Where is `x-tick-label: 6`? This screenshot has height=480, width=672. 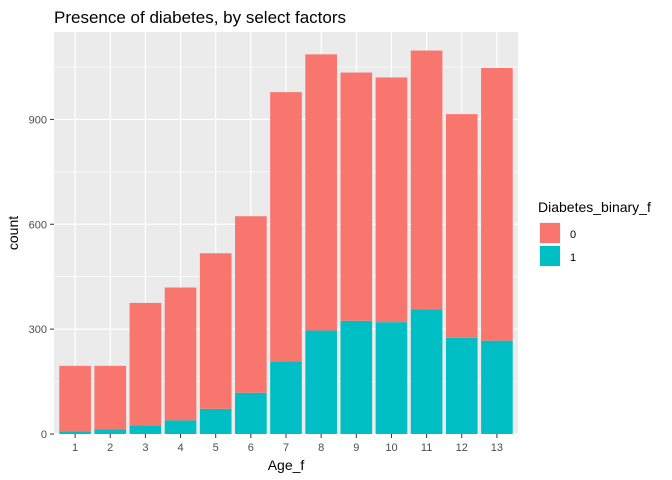
x-tick-label: 6 is located at coordinates (251, 448).